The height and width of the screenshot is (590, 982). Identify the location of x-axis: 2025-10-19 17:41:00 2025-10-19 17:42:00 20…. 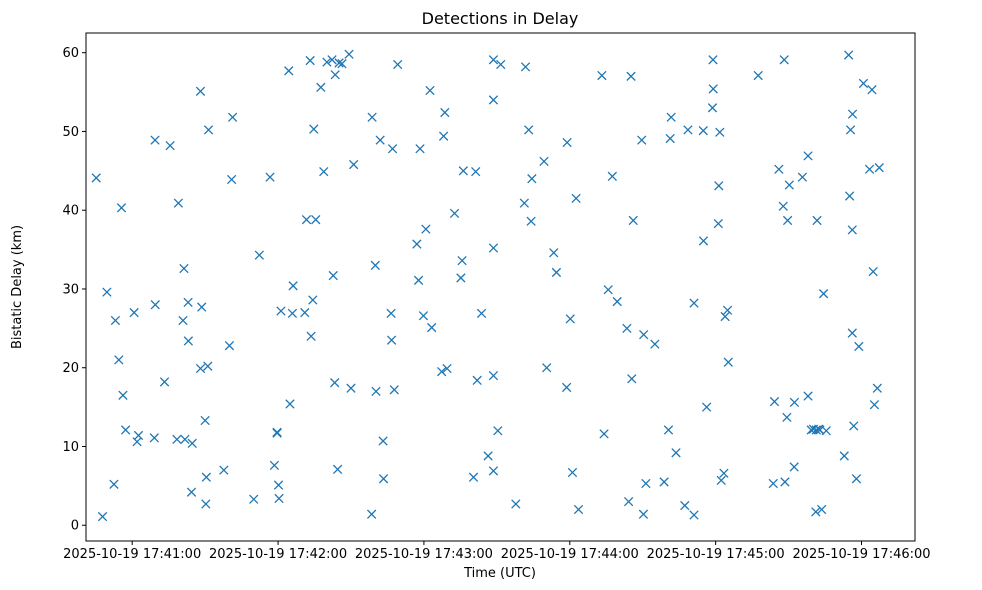
(497, 551).